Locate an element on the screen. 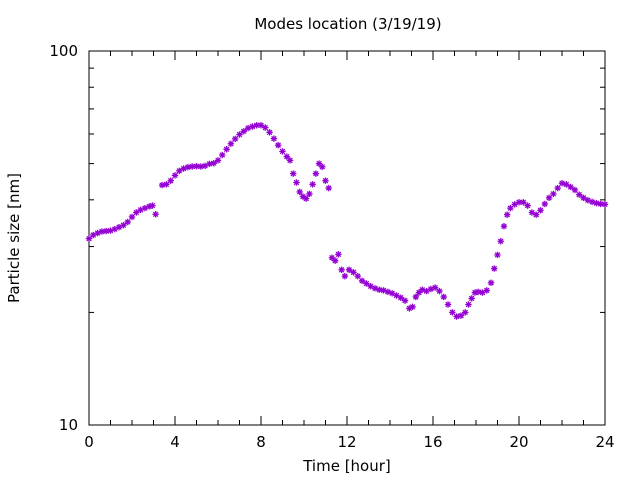  x-tick-label: 12 is located at coordinates (346, 442).